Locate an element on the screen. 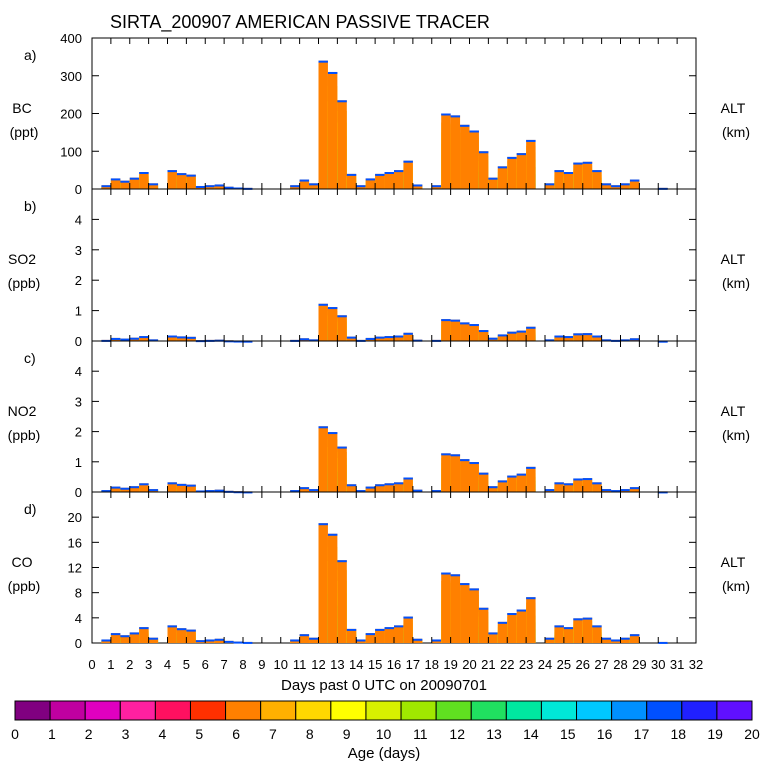  y-tick-label: 0 is located at coordinates (78, 492).